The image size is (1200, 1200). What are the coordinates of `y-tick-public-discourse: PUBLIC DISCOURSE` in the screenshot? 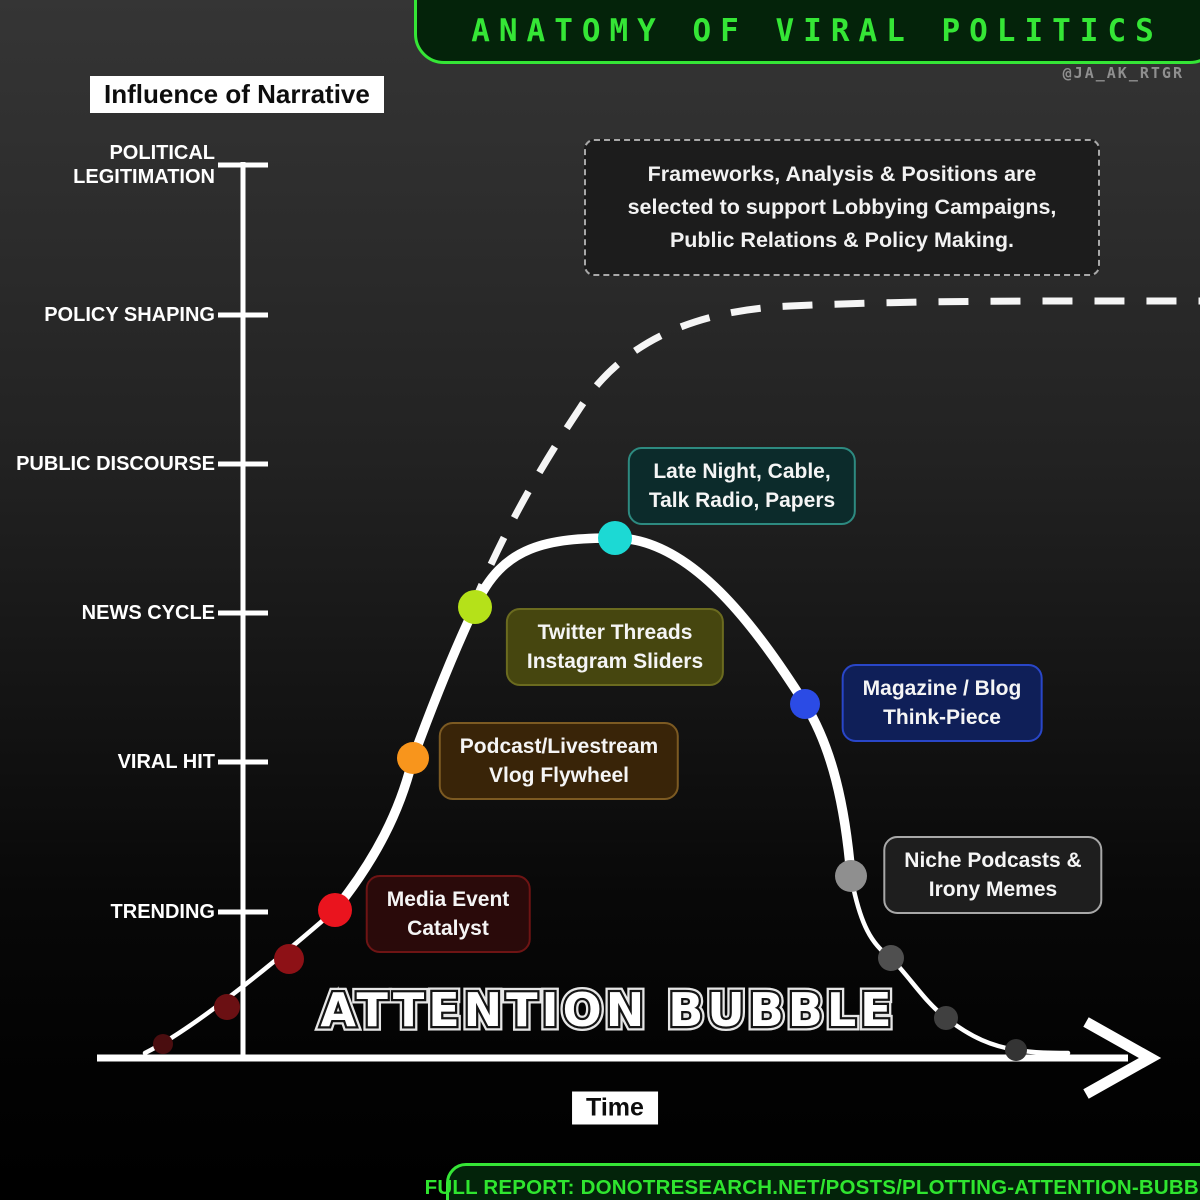 It's located at (115, 464).